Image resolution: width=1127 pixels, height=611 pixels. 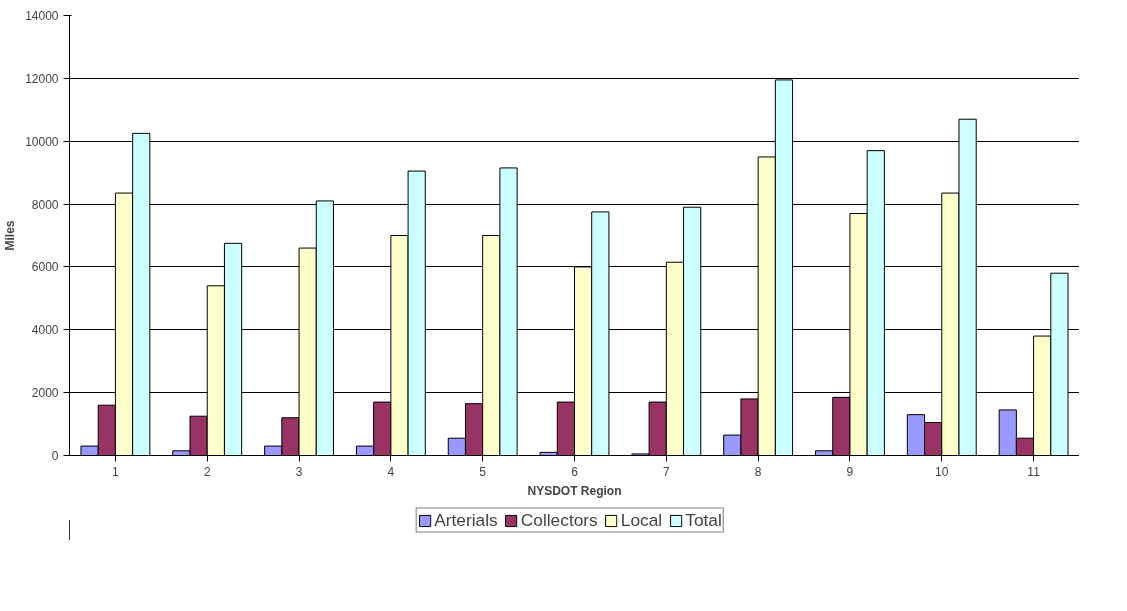 What do you see at coordinates (42, 78) in the screenshot?
I see `y-tick-label: 12000` at bounding box center [42, 78].